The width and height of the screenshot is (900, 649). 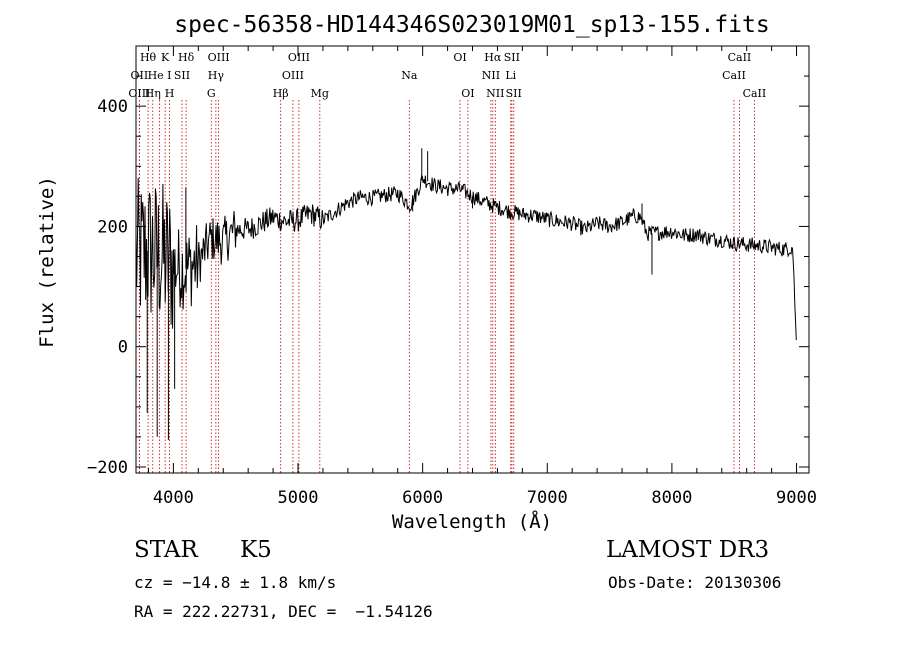 I want to click on x-tick-label: 8000, so click(x=671, y=498).